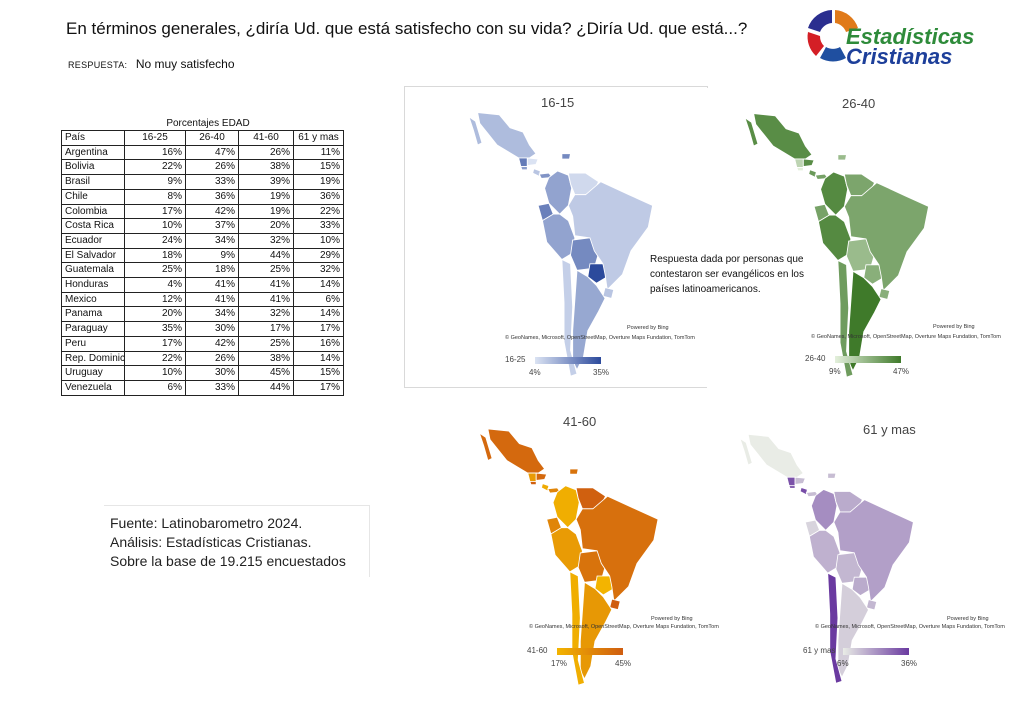 Image resolution: width=1024 pixels, height=722 pixels. Describe the element at coordinates (266, 182) in the screenshot. I see `value-cell: 39%` at that location.